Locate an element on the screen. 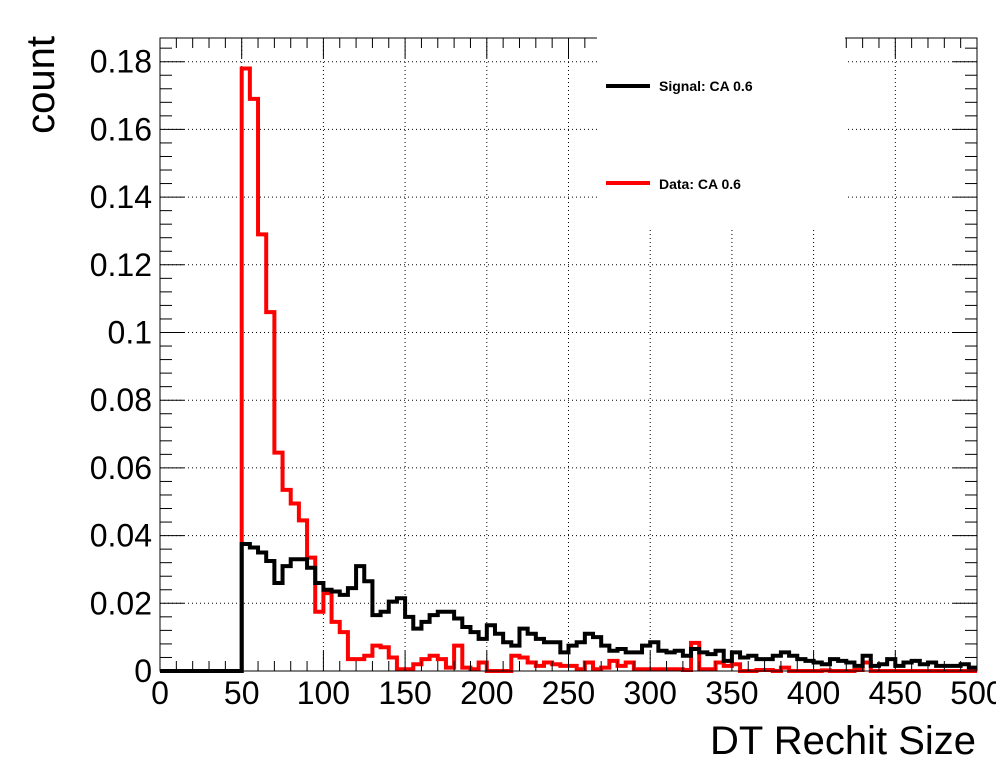 The width and height of the screenshot is (996, 772). x-axis-title: DT Rechit Size is located at coordinates (843, 741).